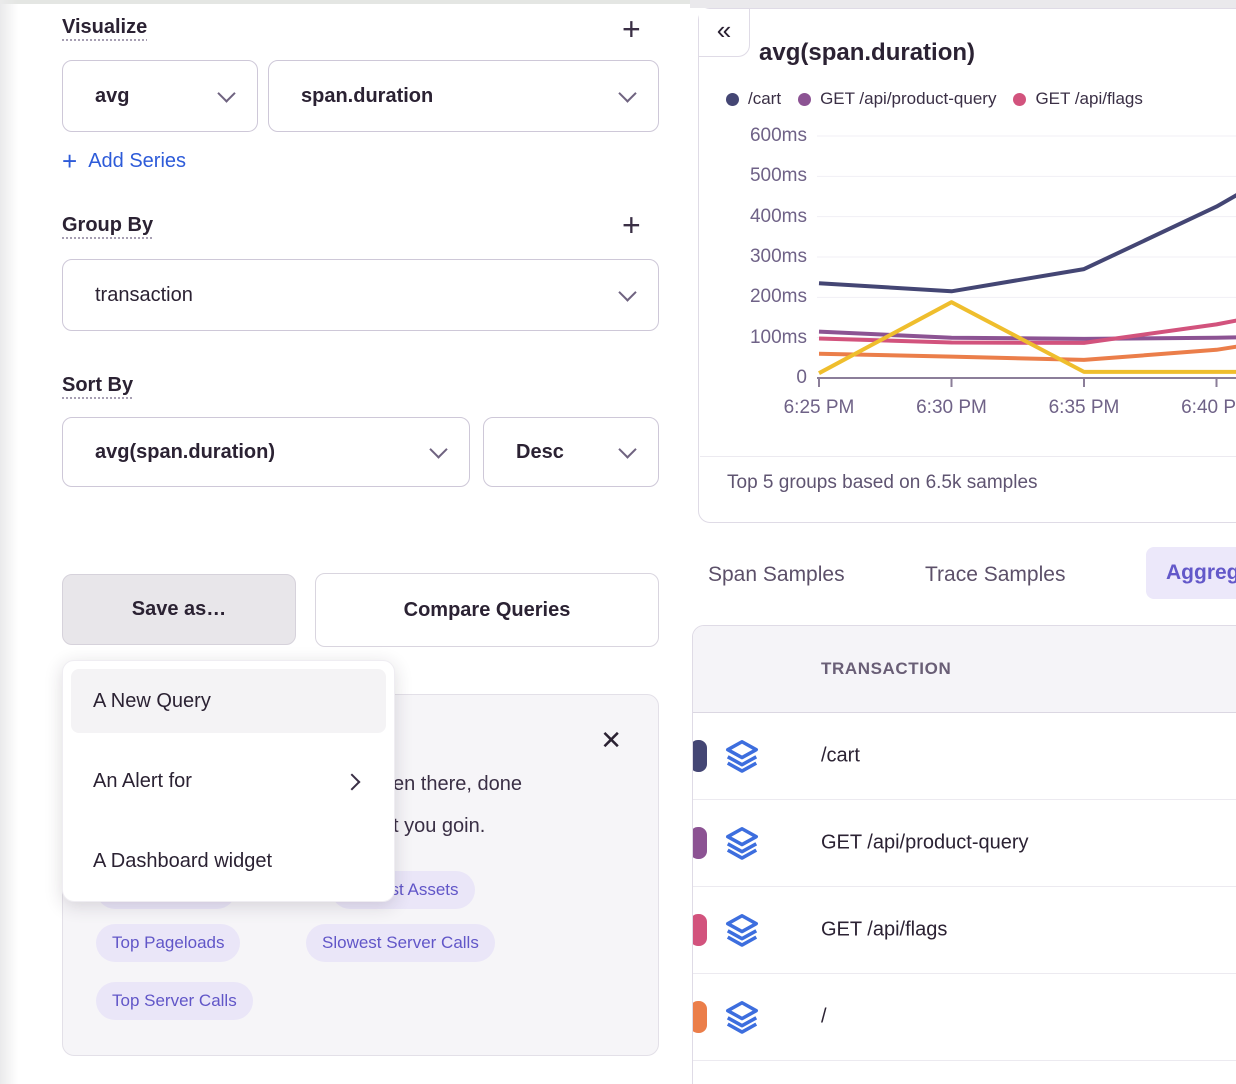 This screenshot has height=1084, width=1236. What do you see at coordinates (611, 740) in the screenshot?
I see `close-icon: ✕` at bounding box center [611, 740].